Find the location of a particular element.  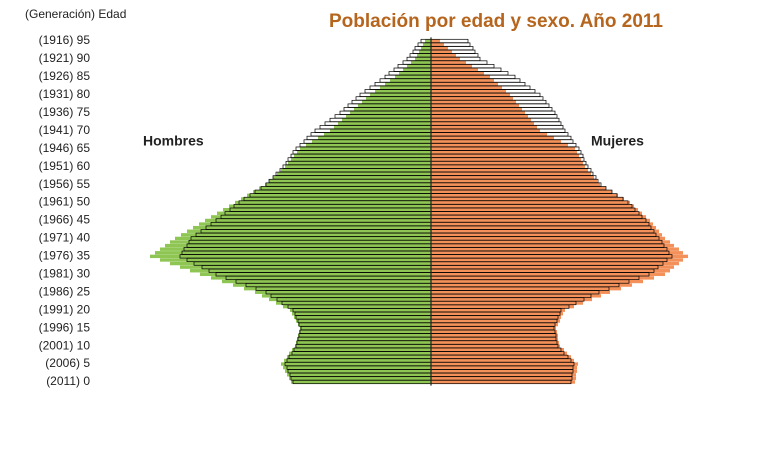

y-tick-label: (2006) 5 is located at coordinates (67, 363).